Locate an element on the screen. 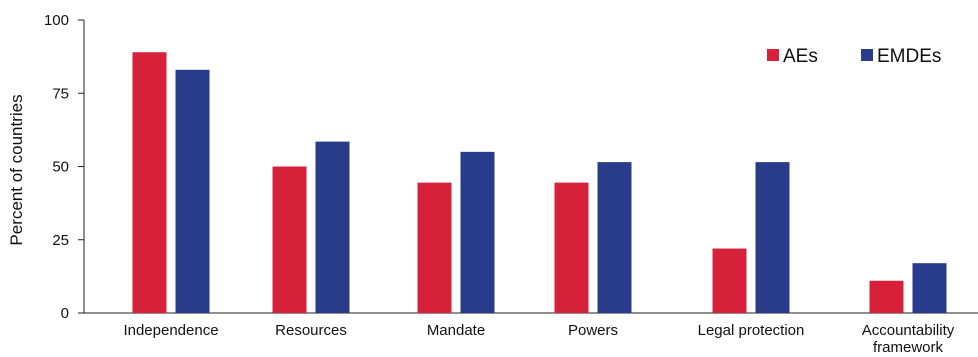  y-axis-ticks: 0 25 50 75 100 is located at coordinates (64, 167).